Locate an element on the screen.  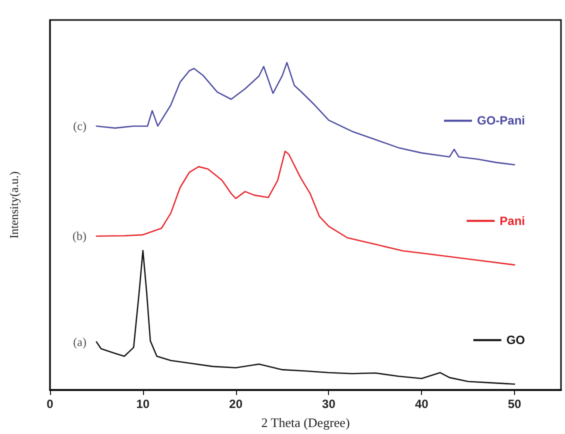
annotation: (b) is located at coordinates (79, 236).